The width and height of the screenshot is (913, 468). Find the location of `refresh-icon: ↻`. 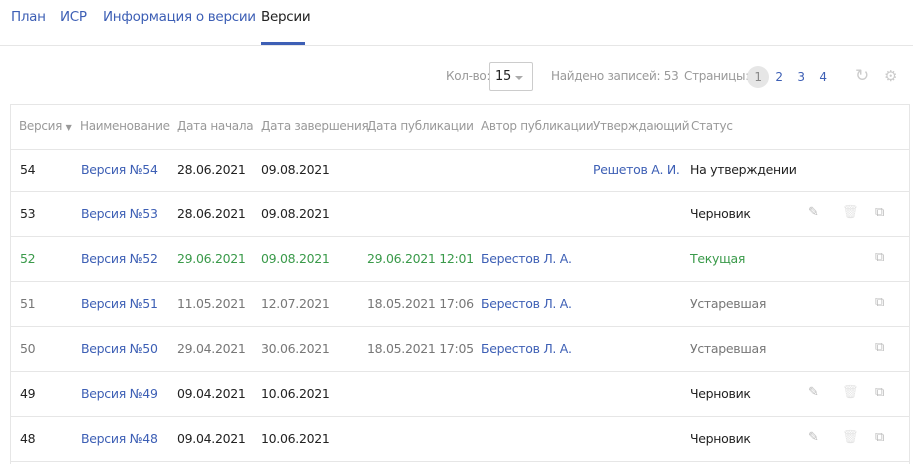

refresh-icon: ↻ is located at coordinates (862, 76).